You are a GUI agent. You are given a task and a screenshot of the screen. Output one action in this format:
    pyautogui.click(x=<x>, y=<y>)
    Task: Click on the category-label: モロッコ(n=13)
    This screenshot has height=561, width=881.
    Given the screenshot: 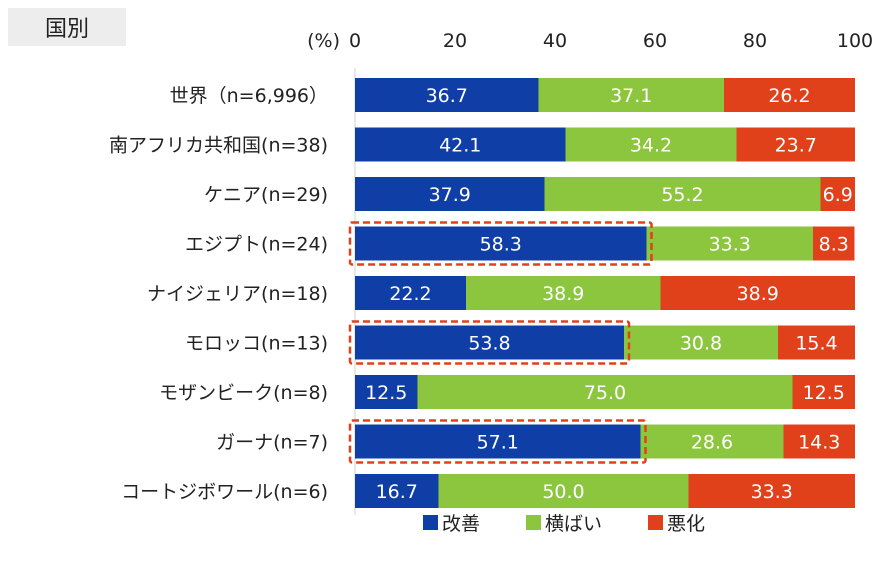 What is the action you would take?
    pyautogui.click(x=256, y=344)
    